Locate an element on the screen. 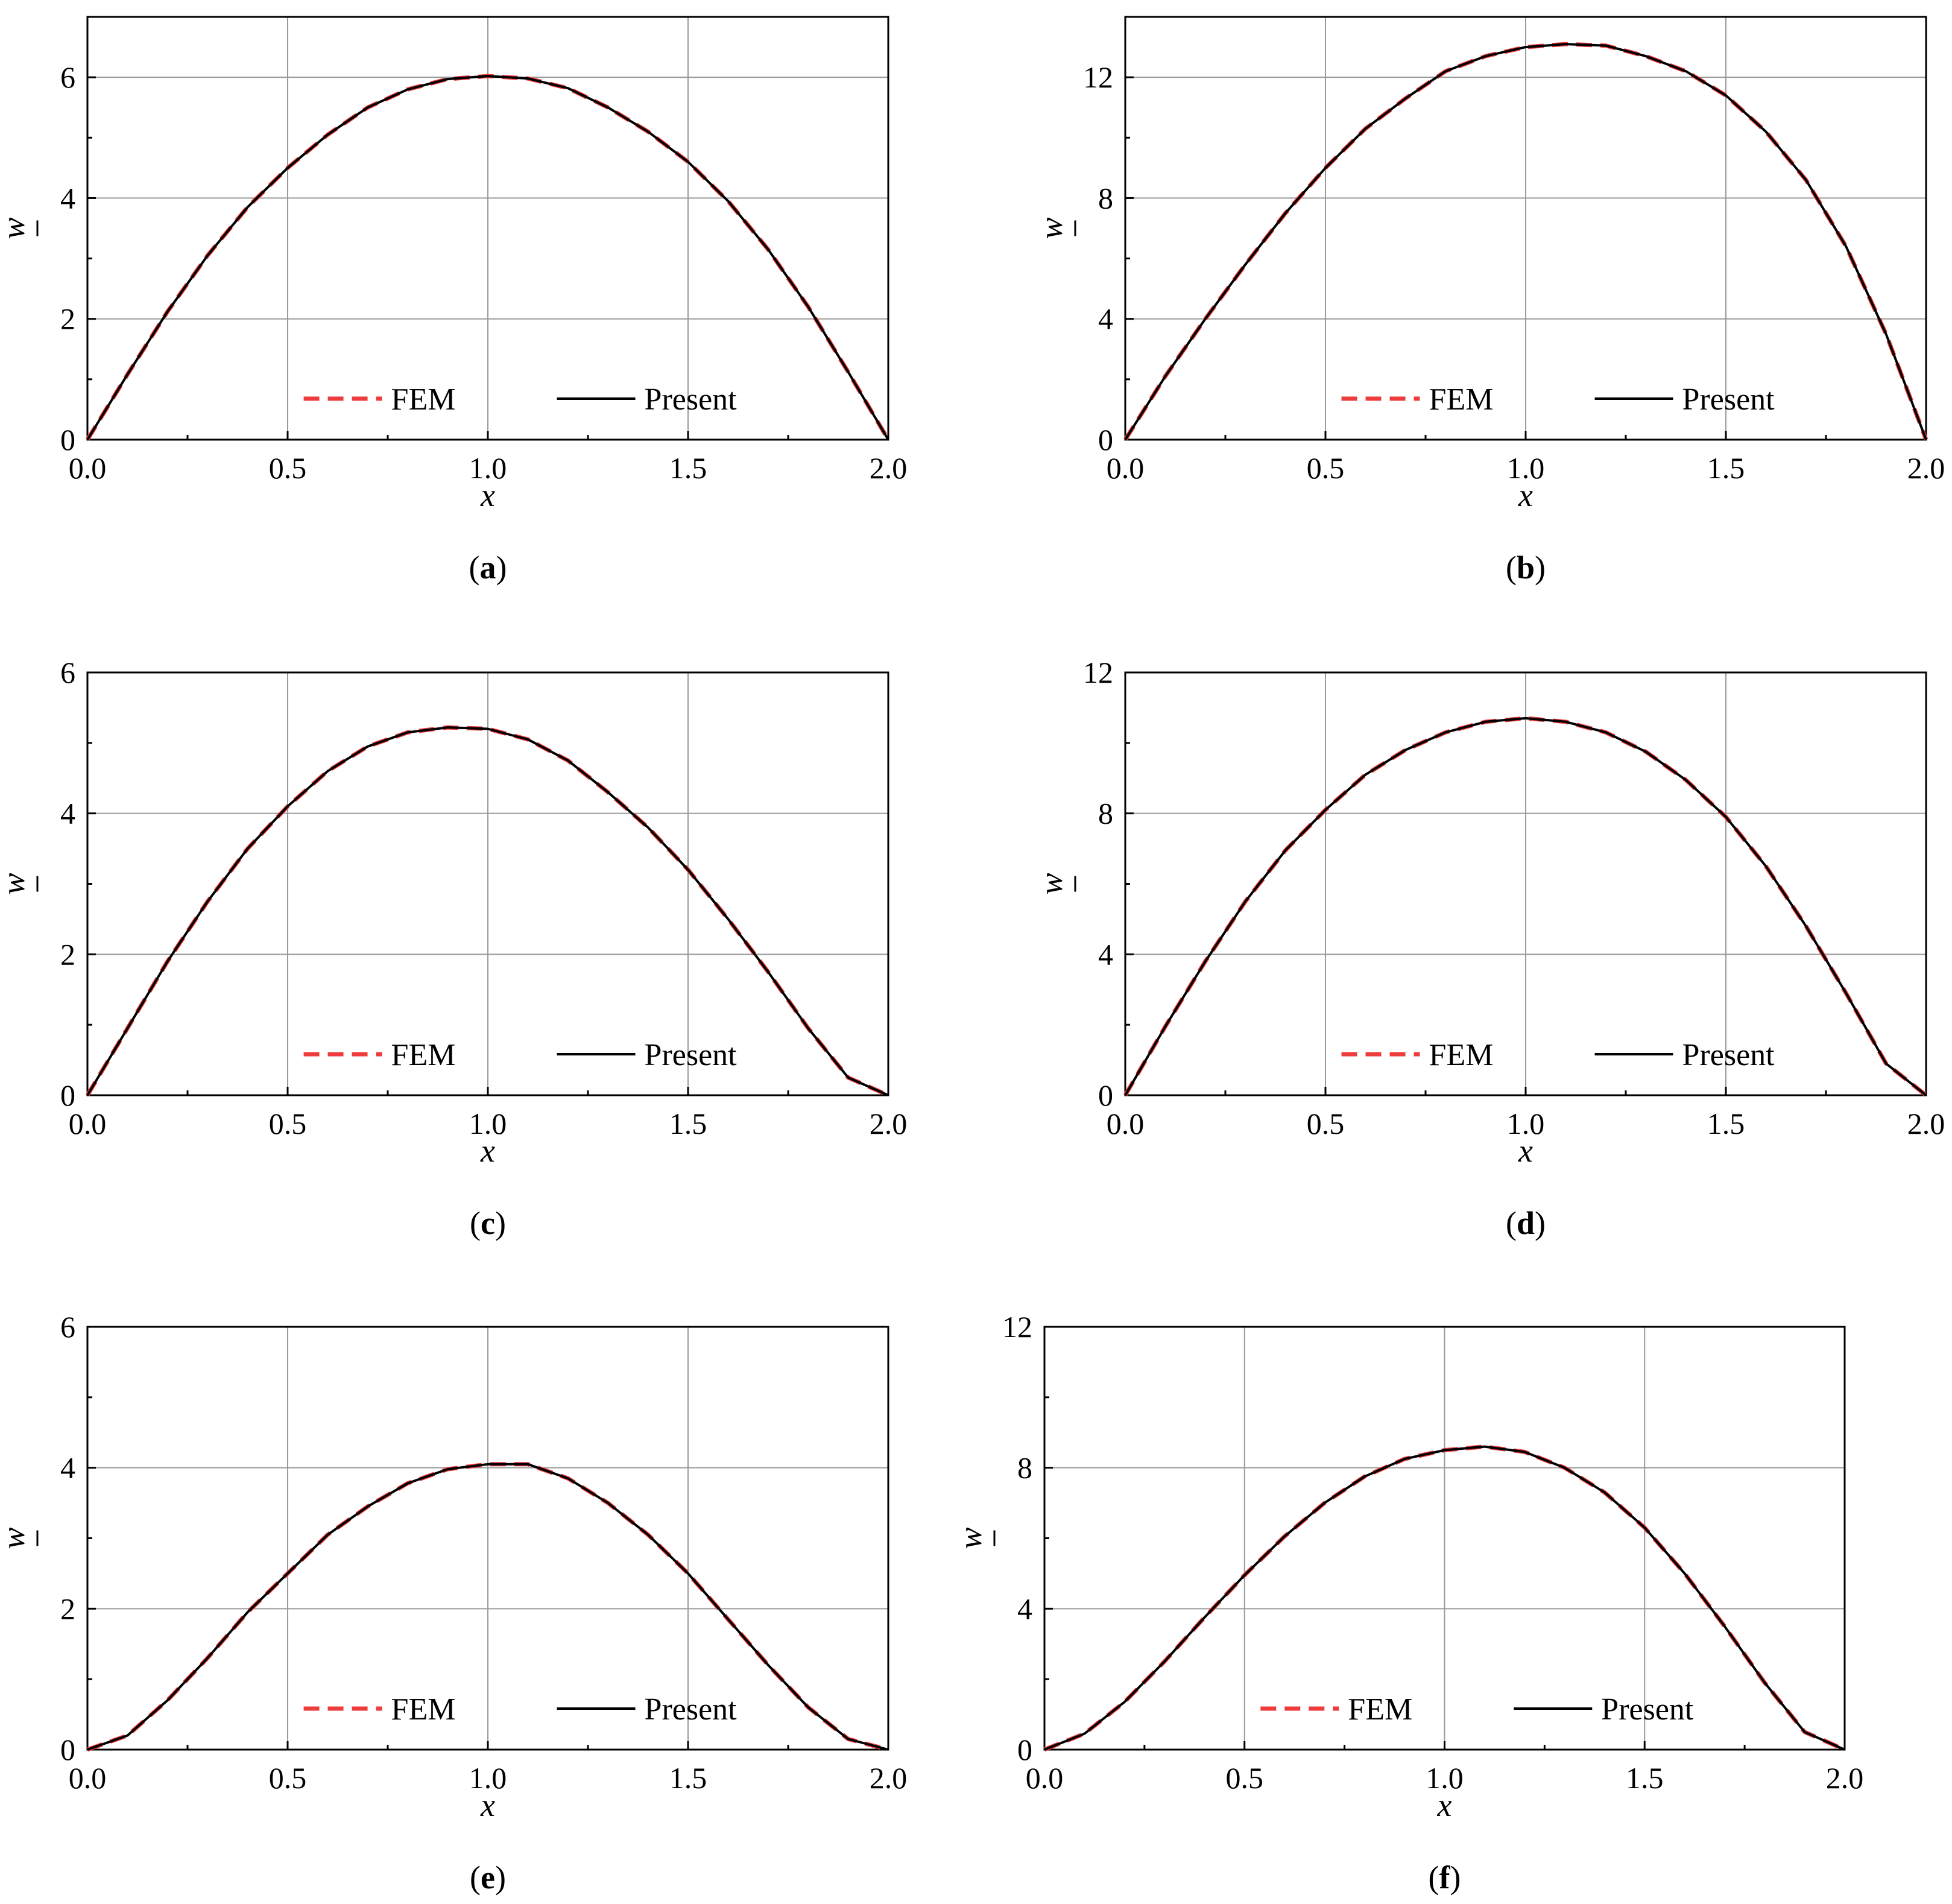  chart-f-legend-label-present: Present is located at coordinates (1648, 1710).